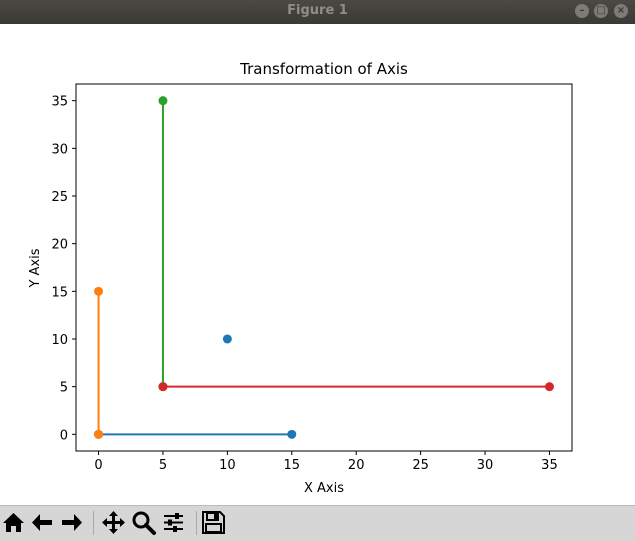 The image size is (635, 541). What do you see at coordinates (323, 69) in the screenshot?
I see `chart-title: Transformation of Axis` at bounding box center [323, 69].